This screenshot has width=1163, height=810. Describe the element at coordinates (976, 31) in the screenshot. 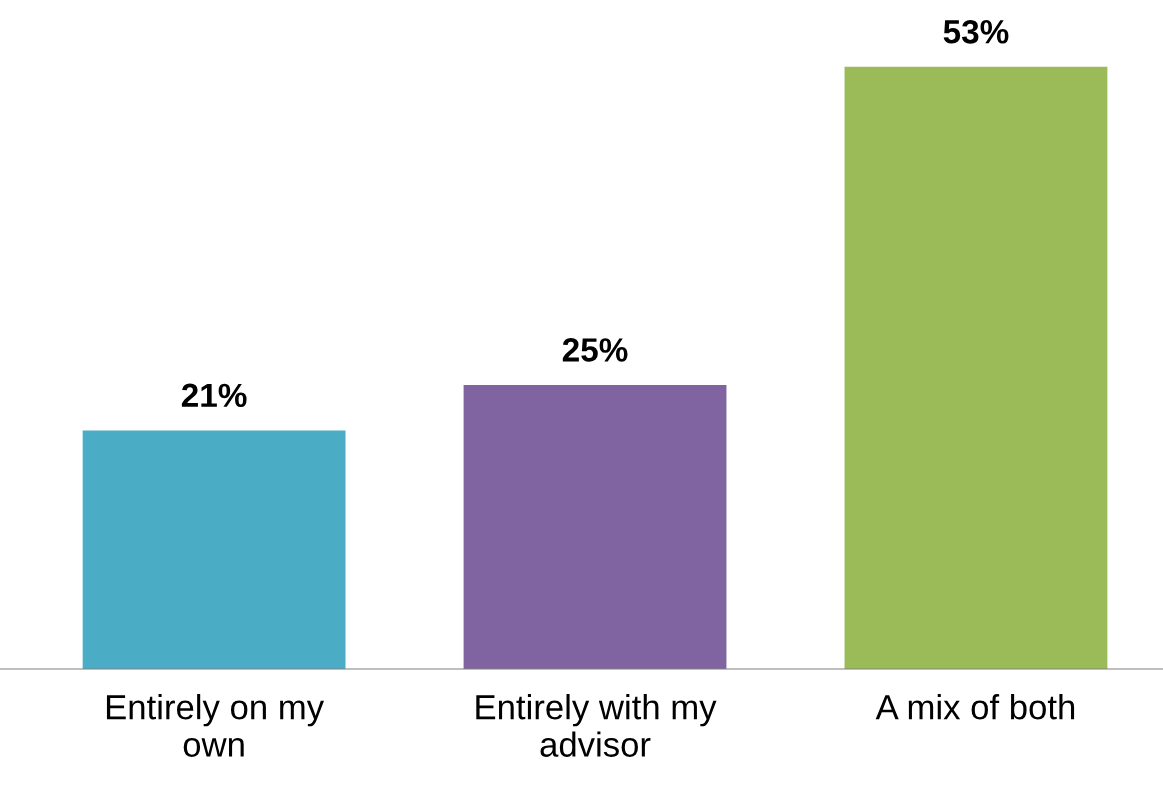

I see `data-label: 53%` at that location.